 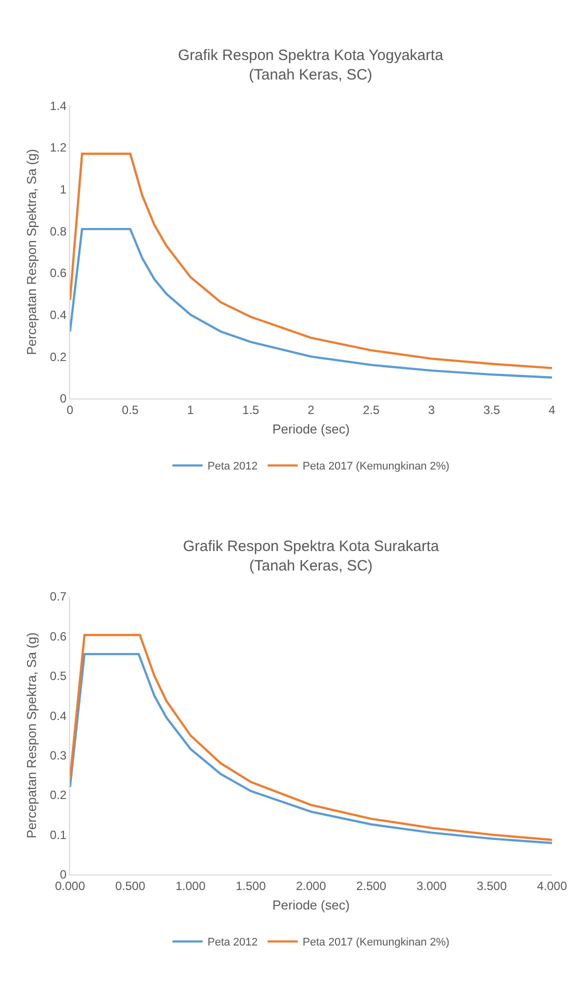 I want to click on x-tick-label: 2.000, so click(x=311, y=885).